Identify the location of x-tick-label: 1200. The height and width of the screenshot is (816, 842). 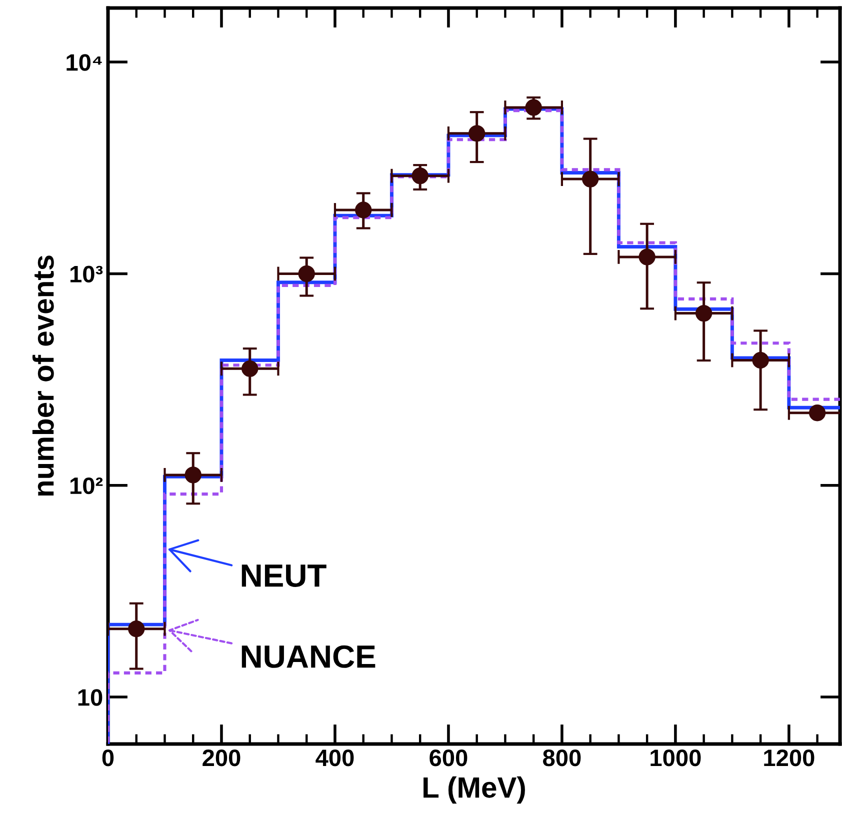
(789, 757).